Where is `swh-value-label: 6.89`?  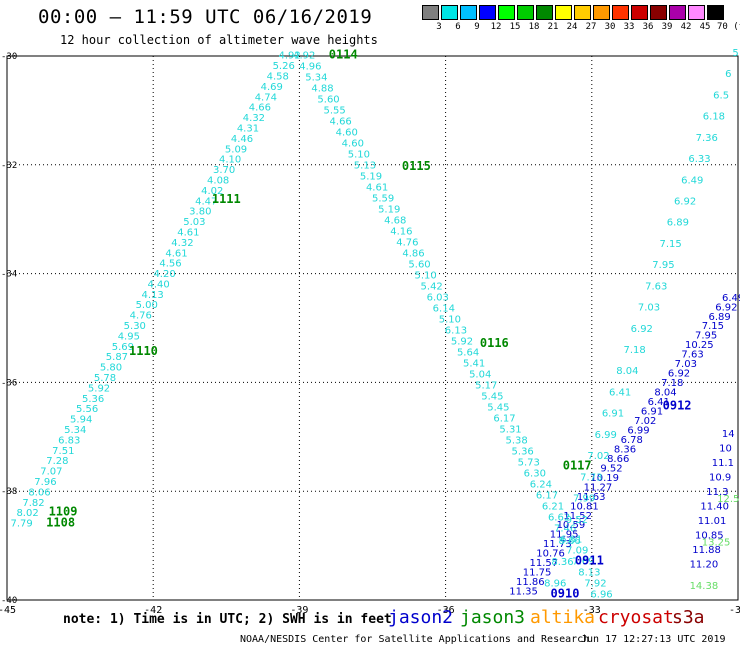 swh-value-label: 6.89 is located at coordinates (719, 317).